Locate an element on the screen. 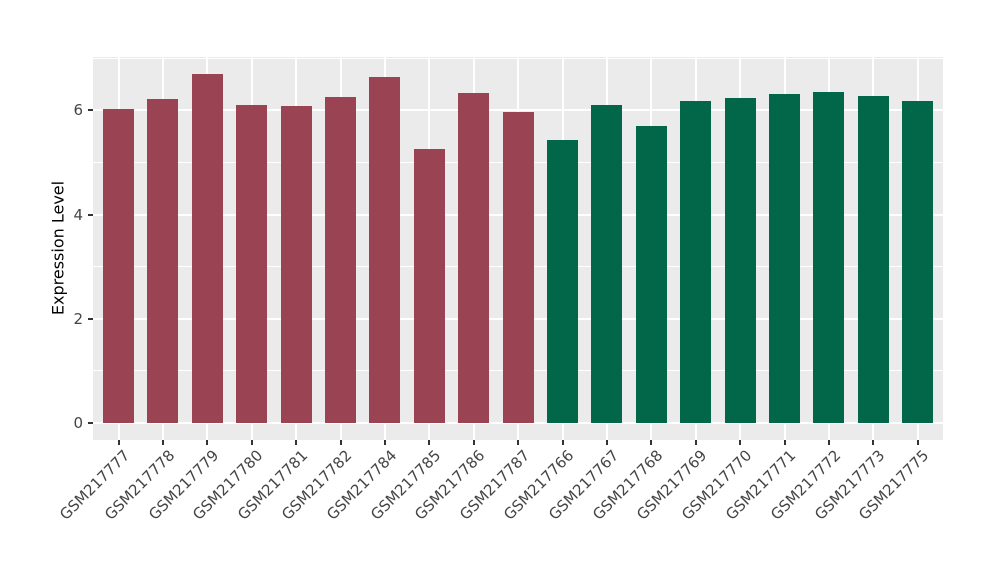 The height and width of the screenshot is (580, 1000). y-tick-label: 6 is located at coordinates (78, 110).